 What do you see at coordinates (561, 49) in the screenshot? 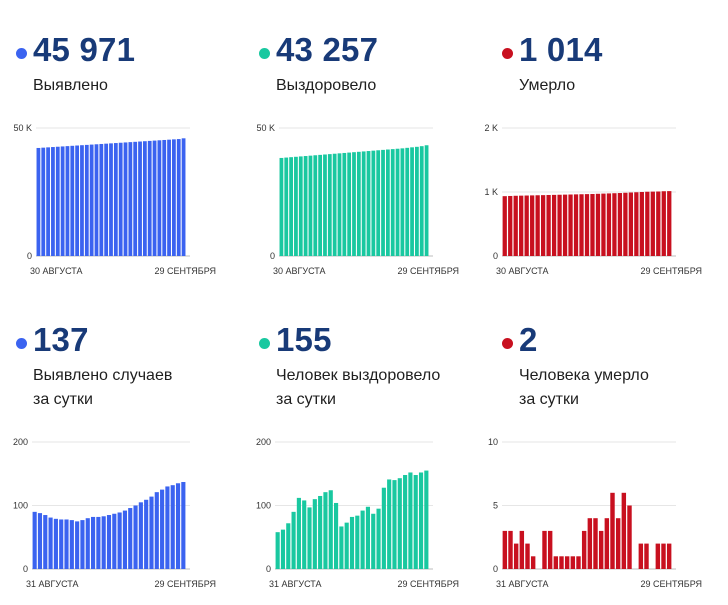
I see `headline-number: 1 014` at bounding box center [561, 49].